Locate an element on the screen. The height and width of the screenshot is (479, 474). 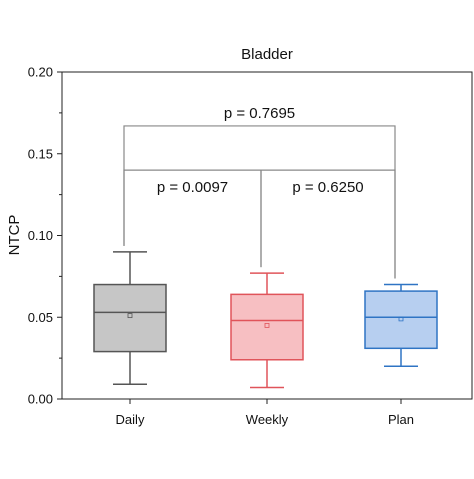
y-tick-label: 0.20 is located at coordinates (40, 72).